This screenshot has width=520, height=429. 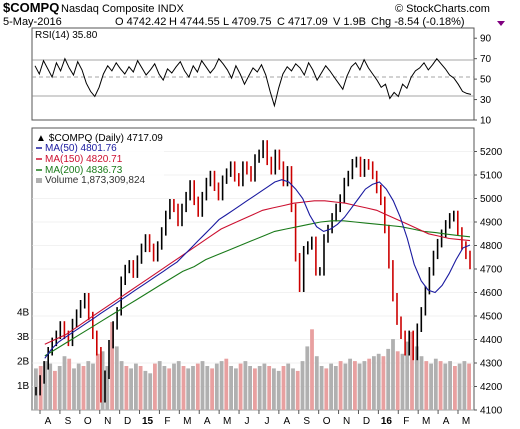 What do you see at coordinates (491, 246) in the screenshot?
I see `price-tick-label: 4800` at bounding box center [491, 246].